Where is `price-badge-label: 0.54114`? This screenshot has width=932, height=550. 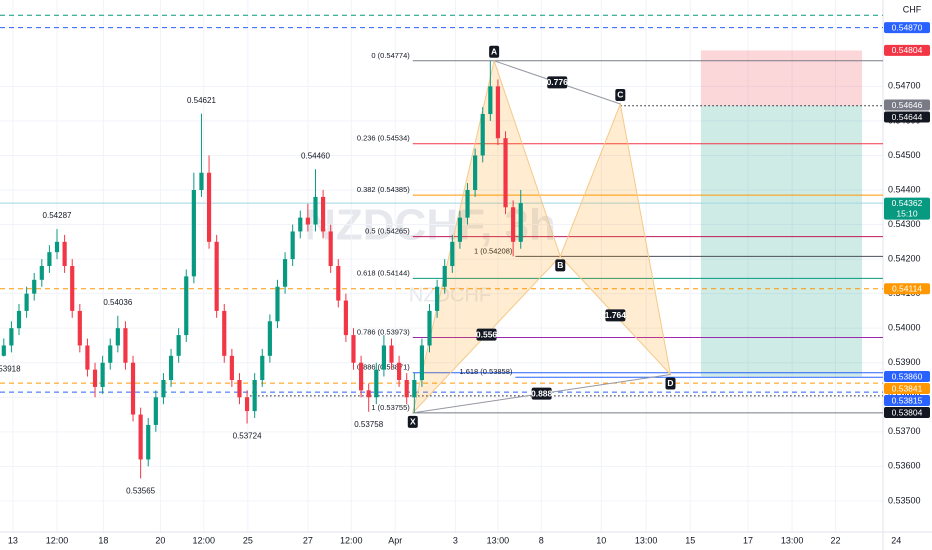
price-badge-label: 0.54114 is located at coordinates (907, 289).